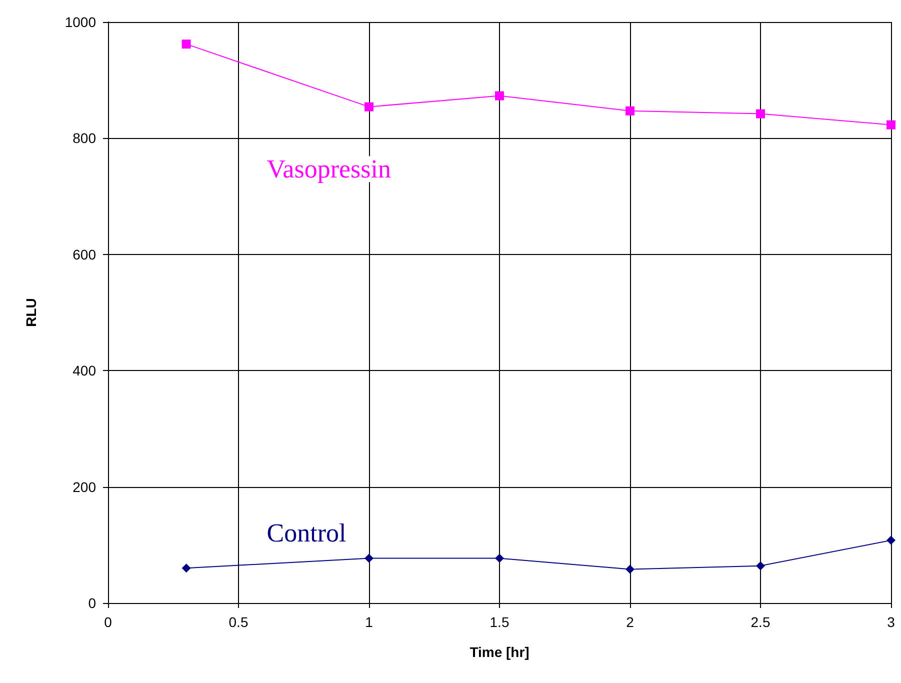 The image size is (901, 683). Describe the element at coordinates (84, 254) in the screenshot. I see `y-tick-label: 600` at that location.